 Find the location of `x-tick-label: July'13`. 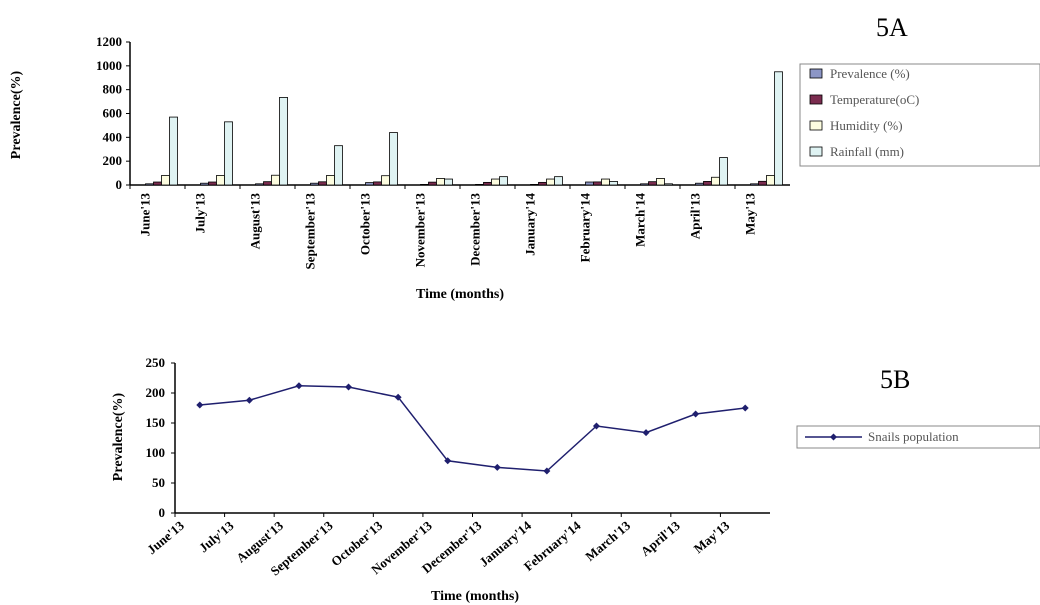

x-tick-label: July'13 is located at coordinates (200, 213).